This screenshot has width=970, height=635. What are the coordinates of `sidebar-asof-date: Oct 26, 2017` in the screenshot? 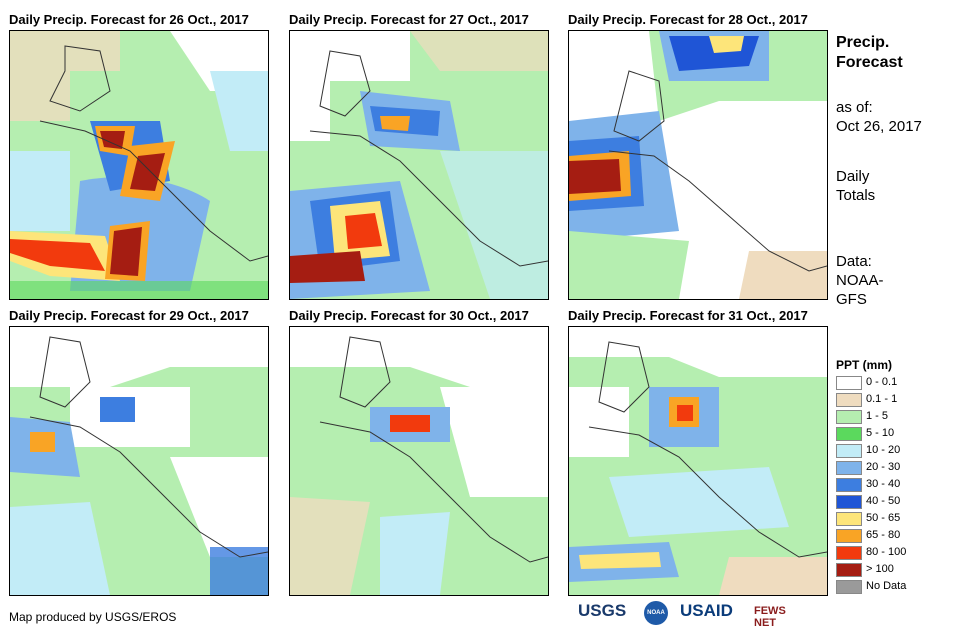 It's located at (879, 126).